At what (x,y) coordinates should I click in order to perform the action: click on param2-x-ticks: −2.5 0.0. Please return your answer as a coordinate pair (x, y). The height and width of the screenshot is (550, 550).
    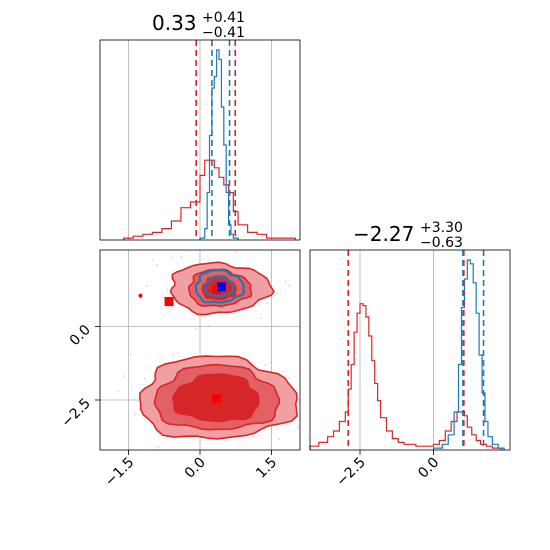
    Looking at the image, I should click on (387, 470).